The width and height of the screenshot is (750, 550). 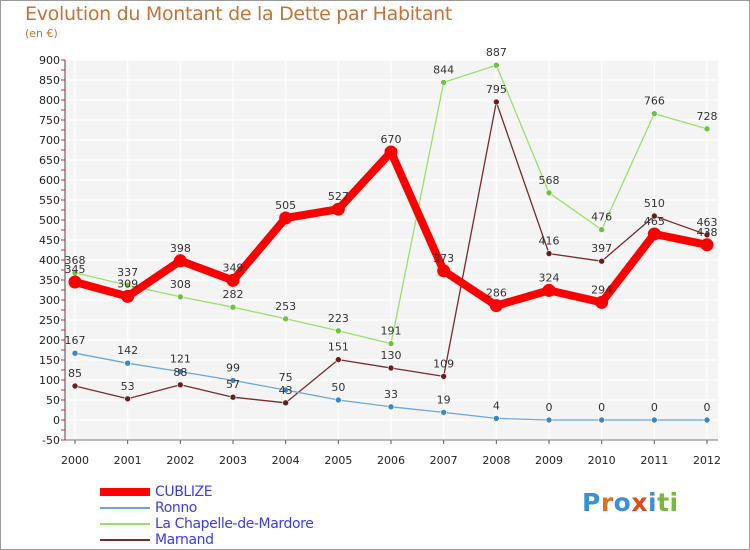 What do you see at coordinates (707, 116) in the screenshot?
I see `data-label-la-chapelle-de-mardore: 728` at bounding box center [707, 116].